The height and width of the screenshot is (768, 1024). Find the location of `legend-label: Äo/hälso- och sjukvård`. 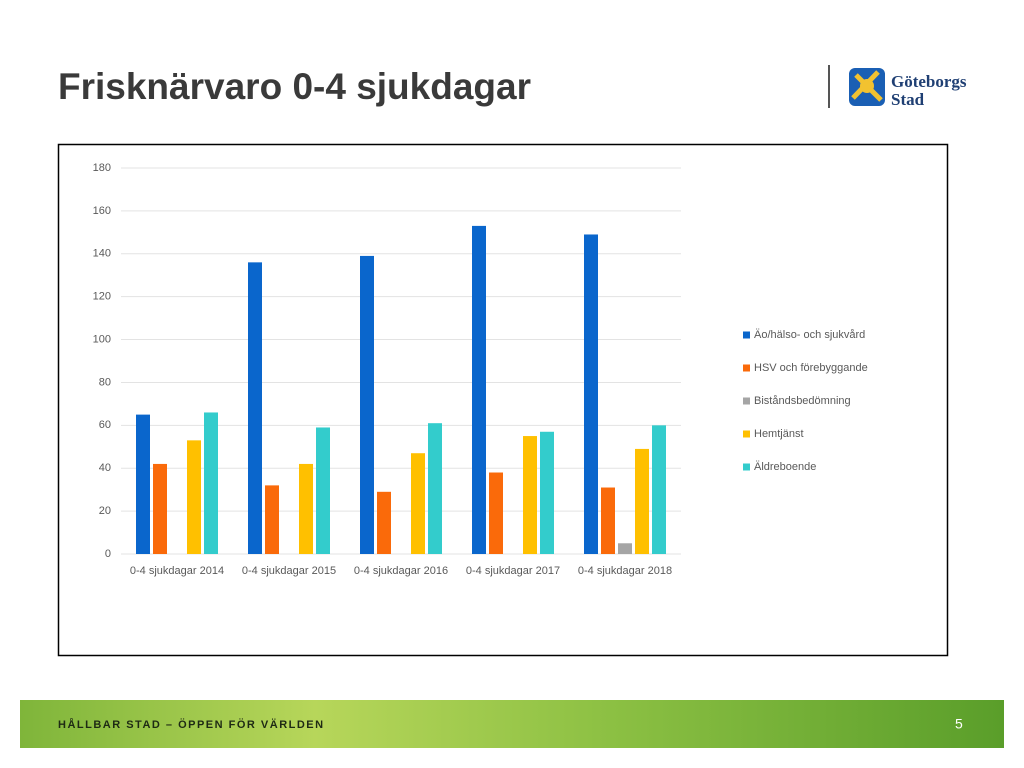

legend-label: Äo/hälso- och sjukvård is located at coordinates (809, 335).